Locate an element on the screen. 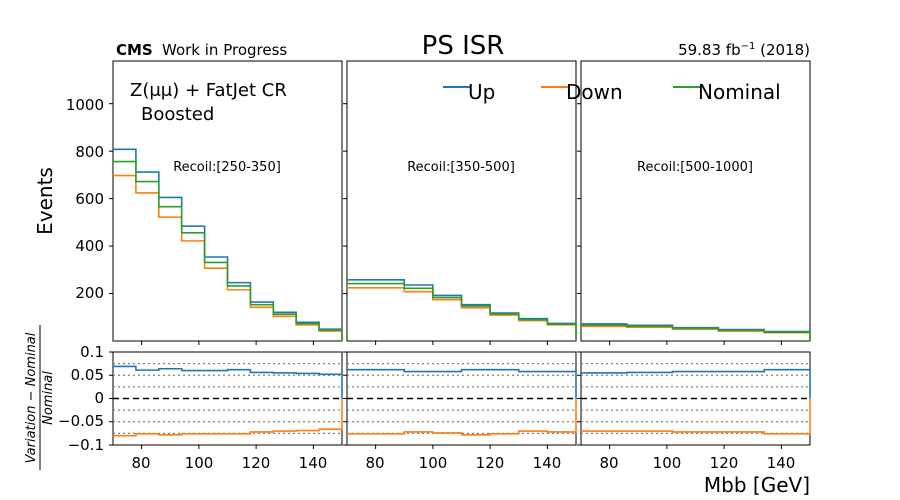  ratio-y-tick-label: 0.1 is located at coordinates (92, 352).